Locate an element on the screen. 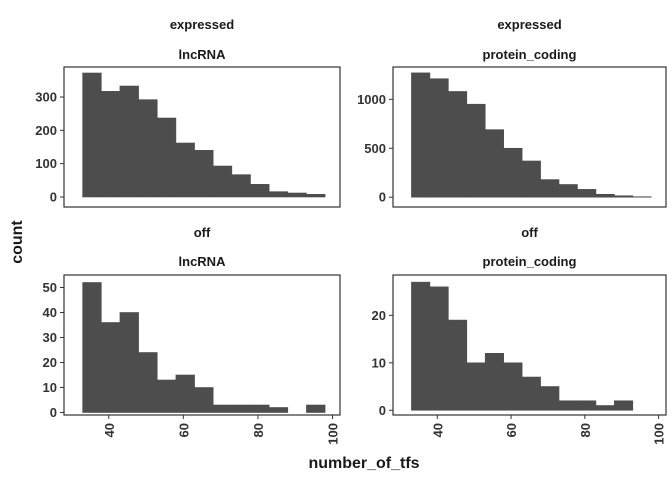 The image size is (672, 480). y-axis-title: count is located at coordinates (17, 242).